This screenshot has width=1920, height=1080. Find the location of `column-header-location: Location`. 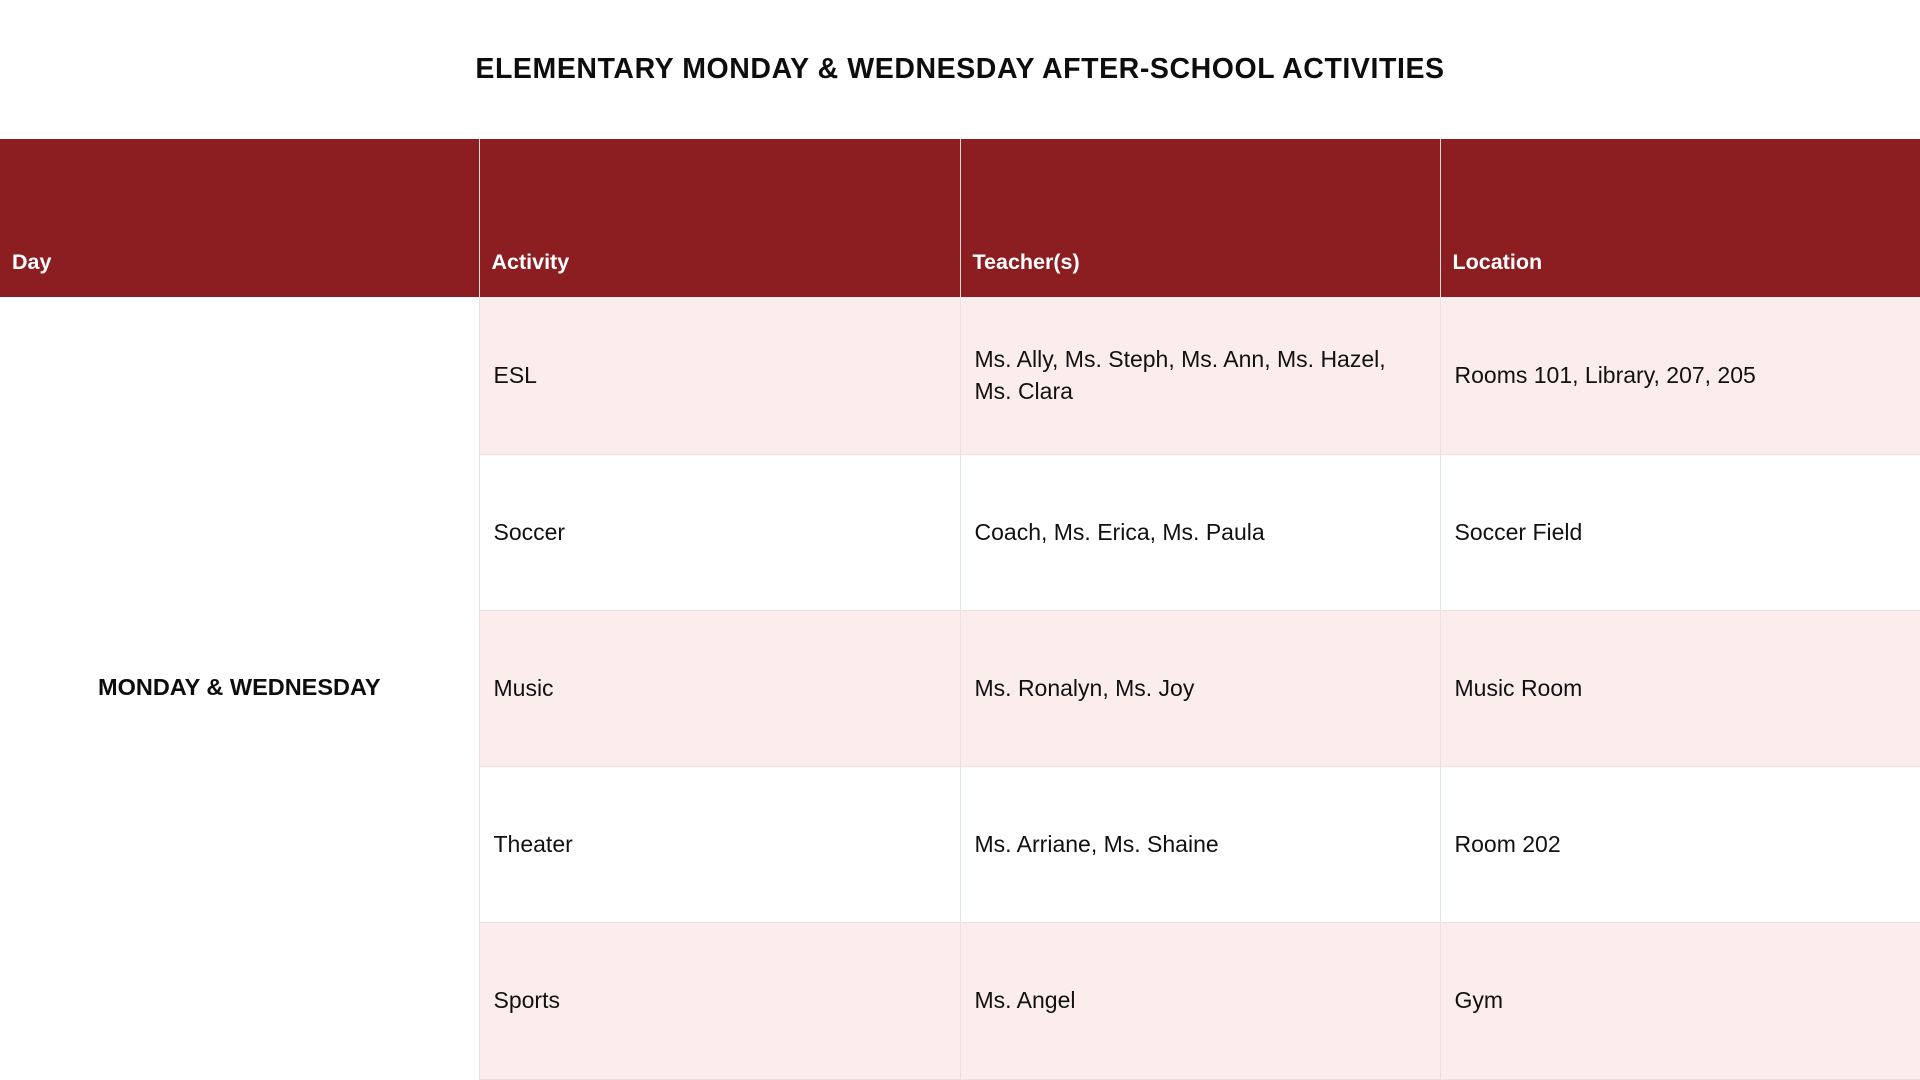

column-header-location: Location is located at coordinates (1680, 218).